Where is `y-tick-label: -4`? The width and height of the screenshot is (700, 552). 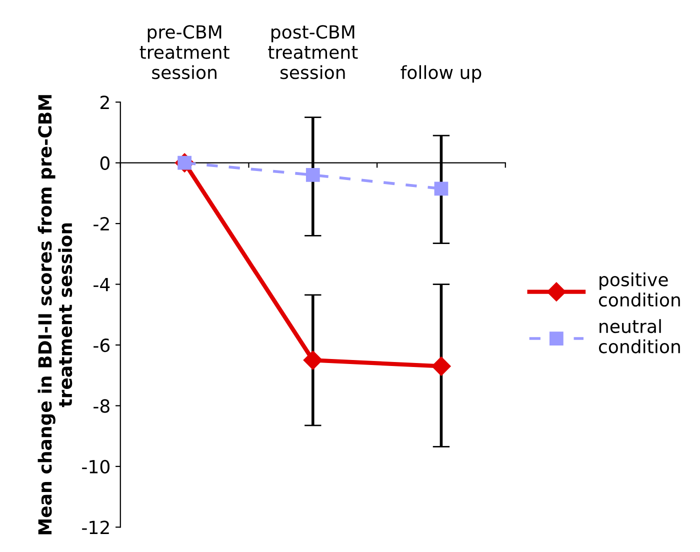 y-tick-label: -4 is located at coordinates (102, 285).